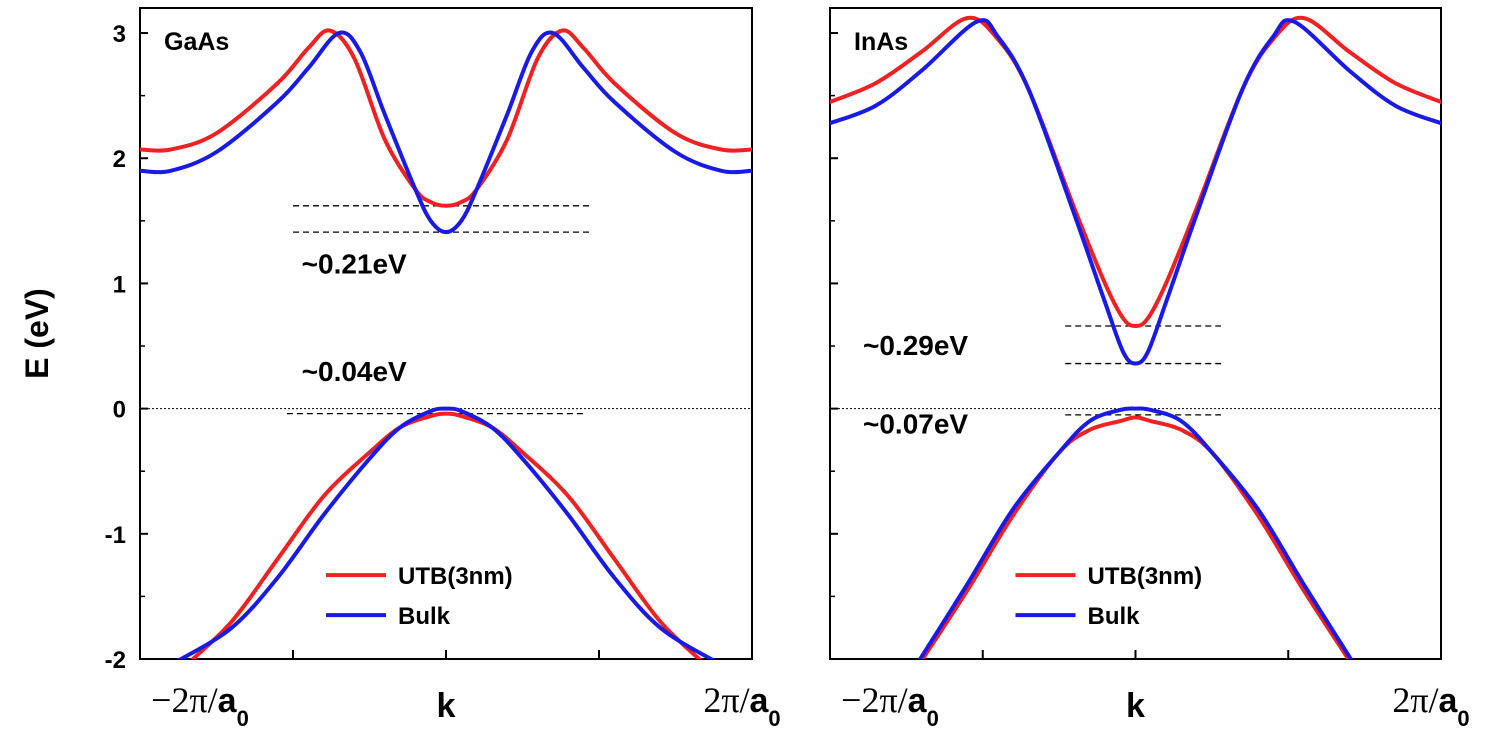  What do you see at coordinates (196, 42) in the screenshot?
I see `panel-label: GaAs` at bounding box center [196, 42].